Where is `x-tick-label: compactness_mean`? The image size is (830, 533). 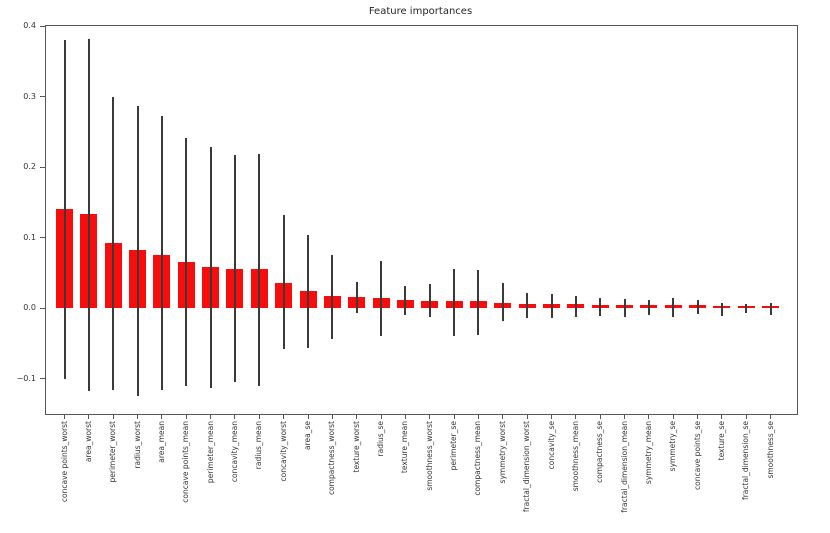
x-tick-label: compactness_mean is located at coordinates (478, 458).